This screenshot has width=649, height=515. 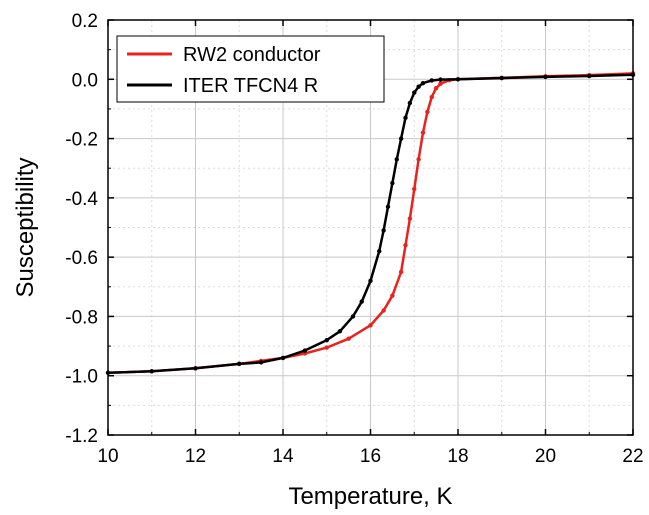 What do you see at coordinates (370, 496) in the screenshot?
I see `x-axis-title: Temperature, K` at bounding box center [370, 496].